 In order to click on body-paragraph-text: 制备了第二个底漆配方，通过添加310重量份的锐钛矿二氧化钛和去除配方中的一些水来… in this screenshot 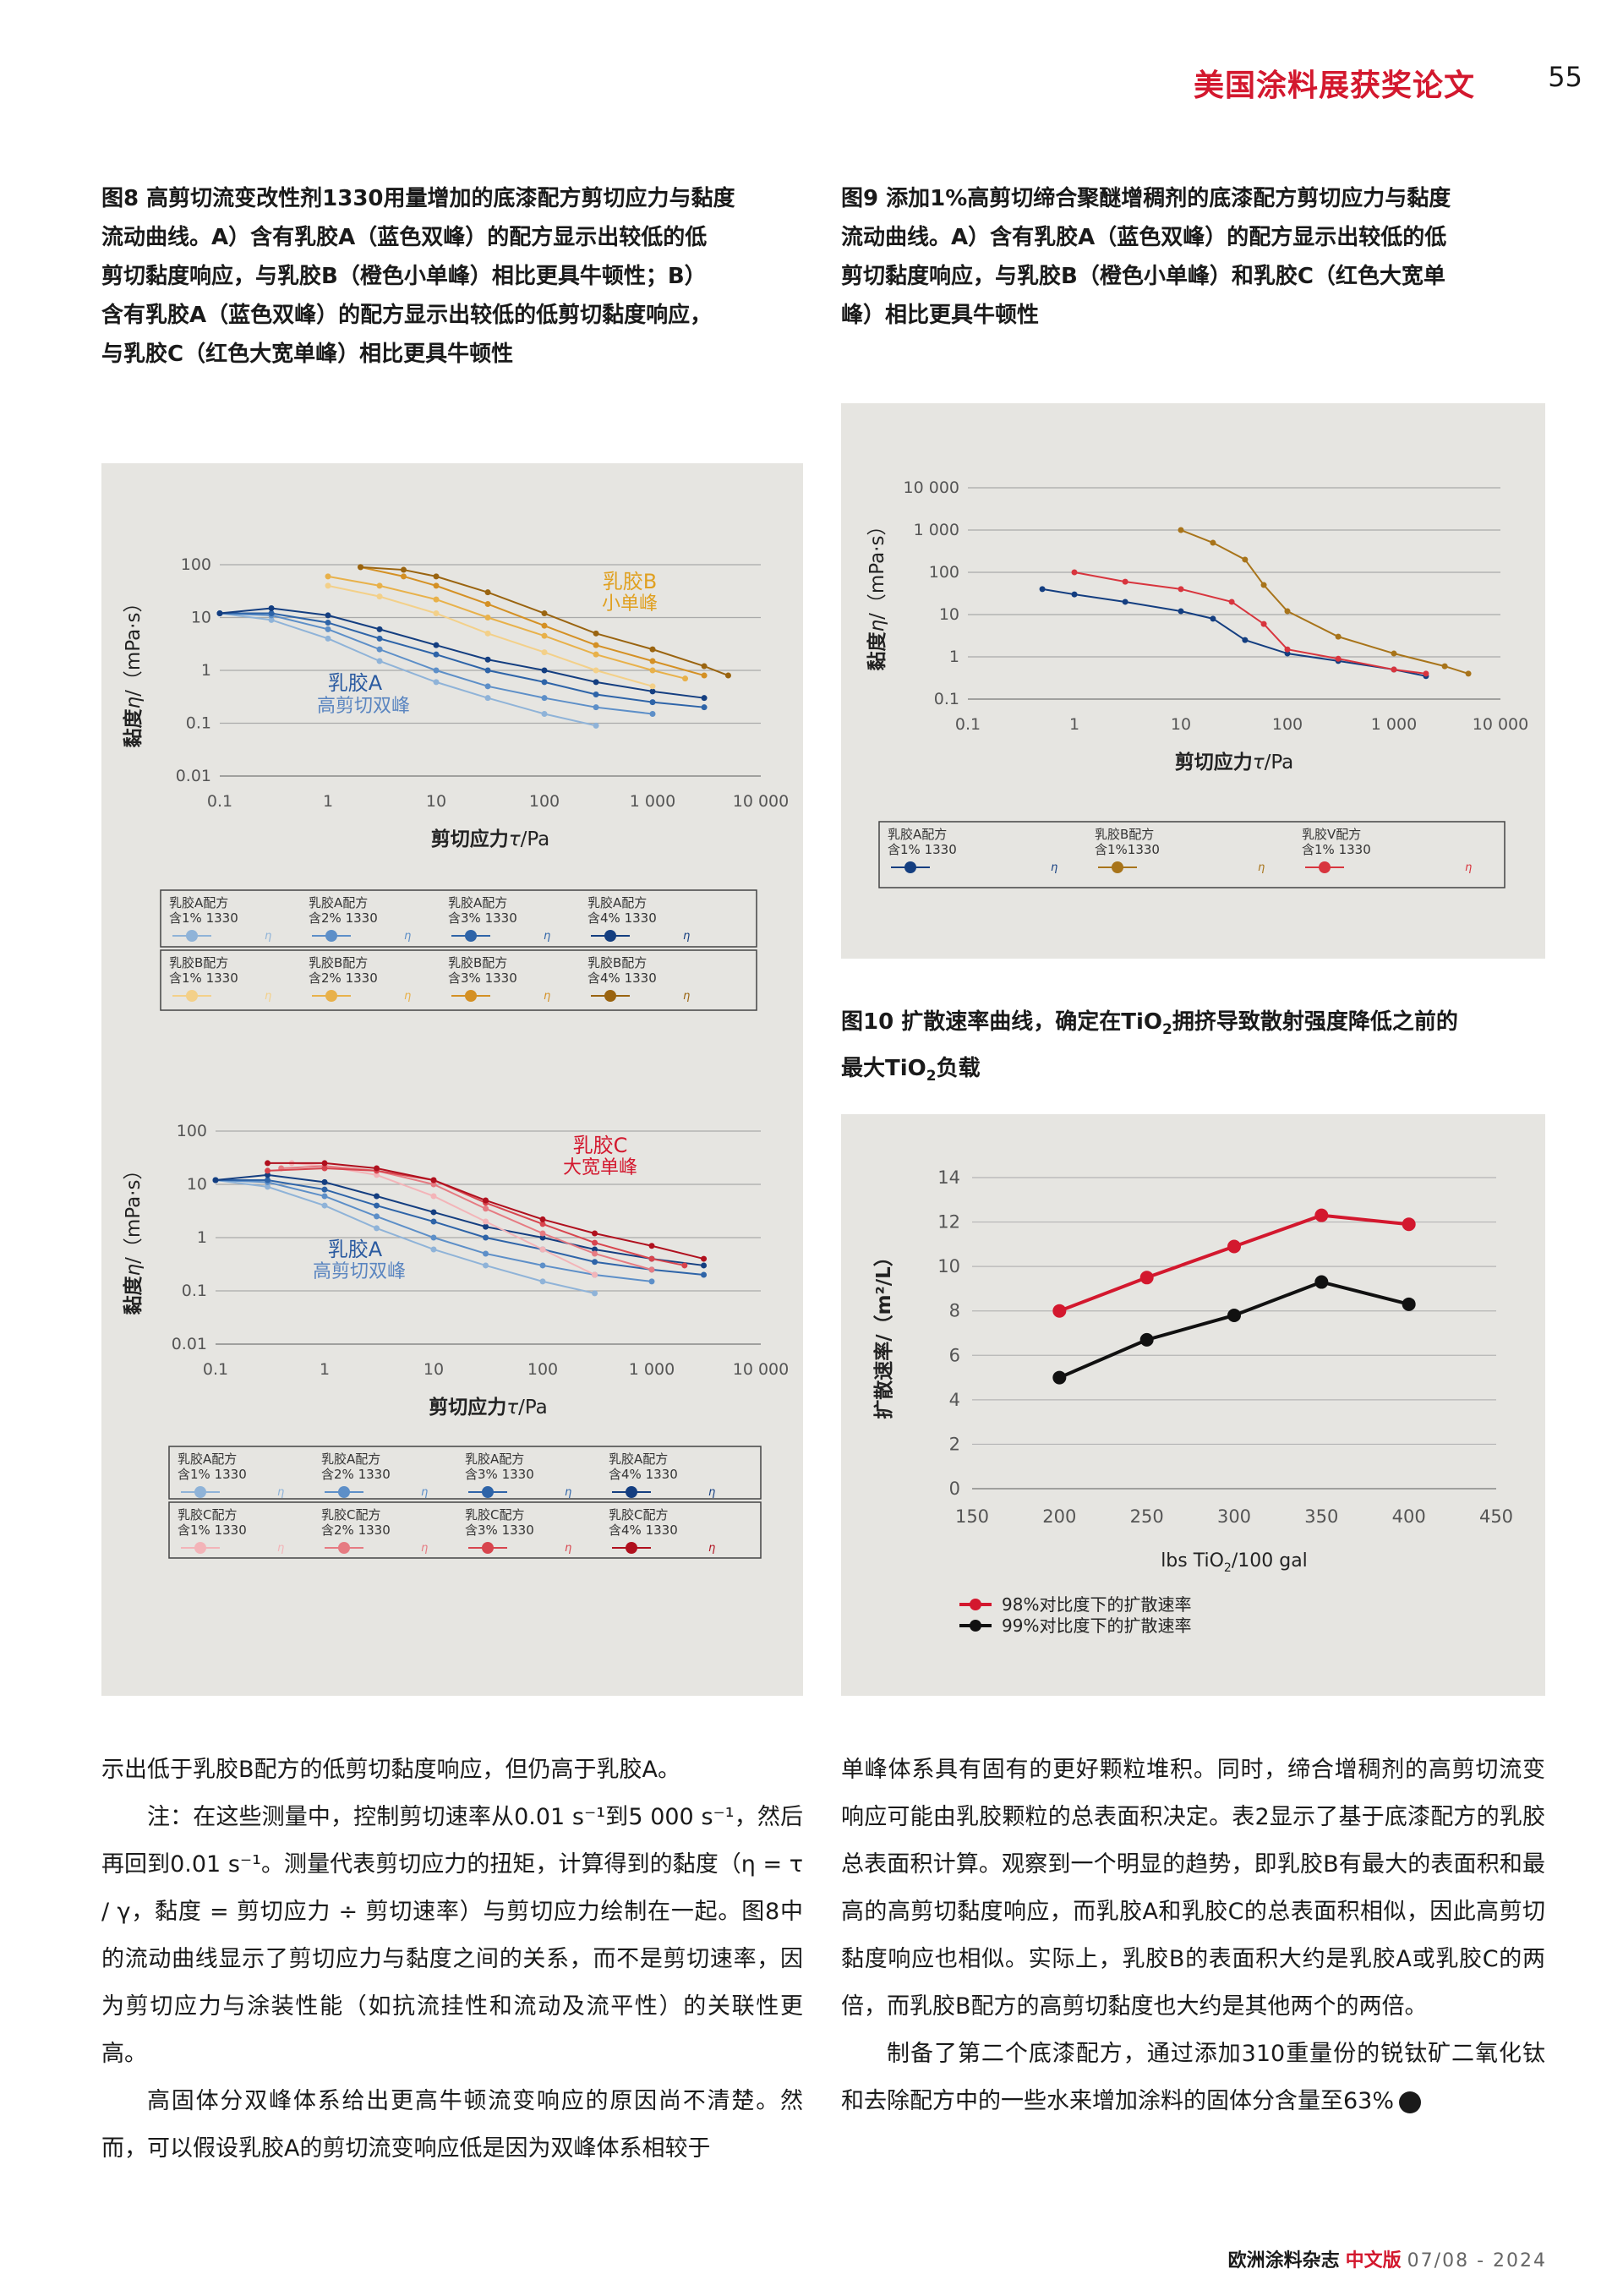, I will do `click(1193, 2077)`.